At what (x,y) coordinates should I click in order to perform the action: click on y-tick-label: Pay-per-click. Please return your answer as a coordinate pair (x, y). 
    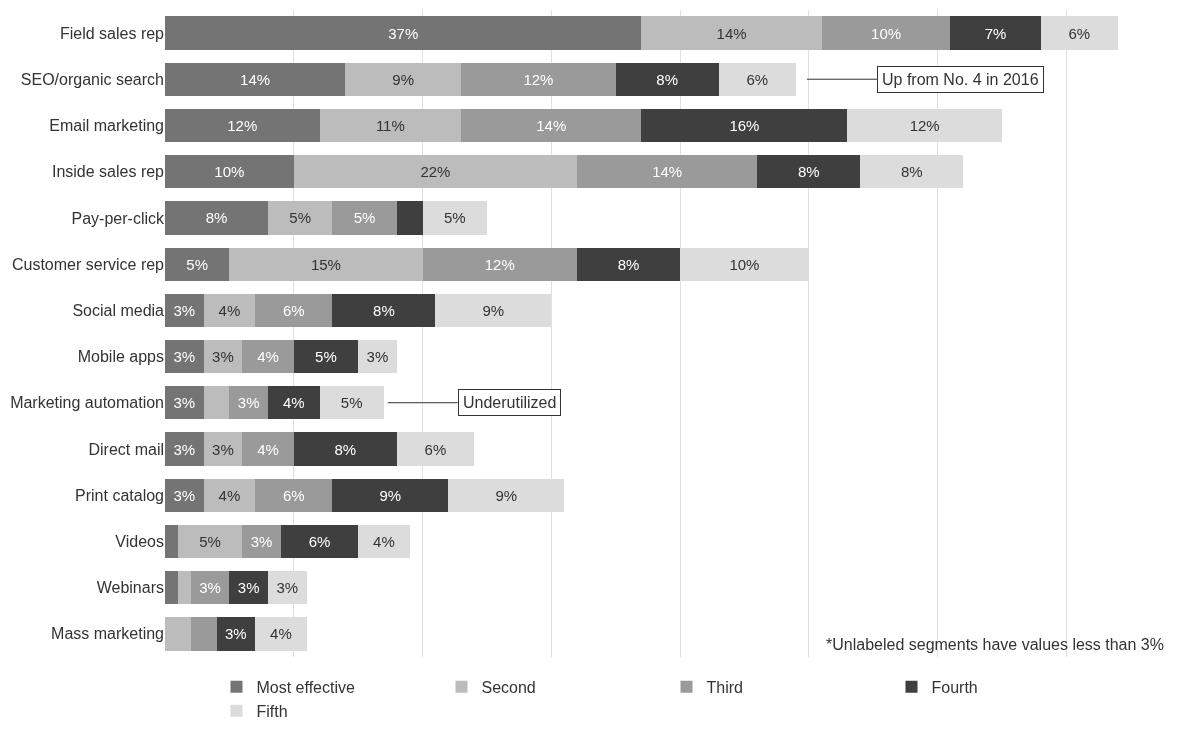
    Looking at the image, I should click on (118, 218).